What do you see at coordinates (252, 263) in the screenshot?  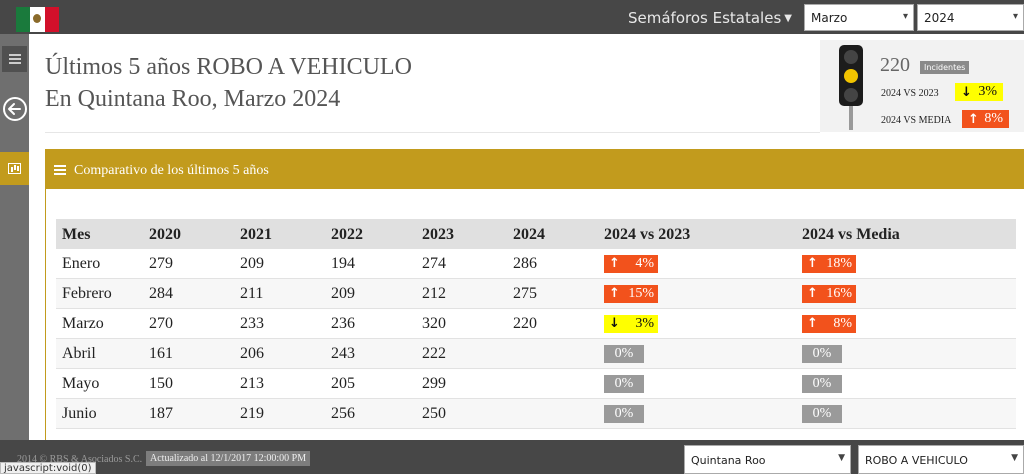 I see `value-2021-cell: 209` at bounding box center [252, 263].